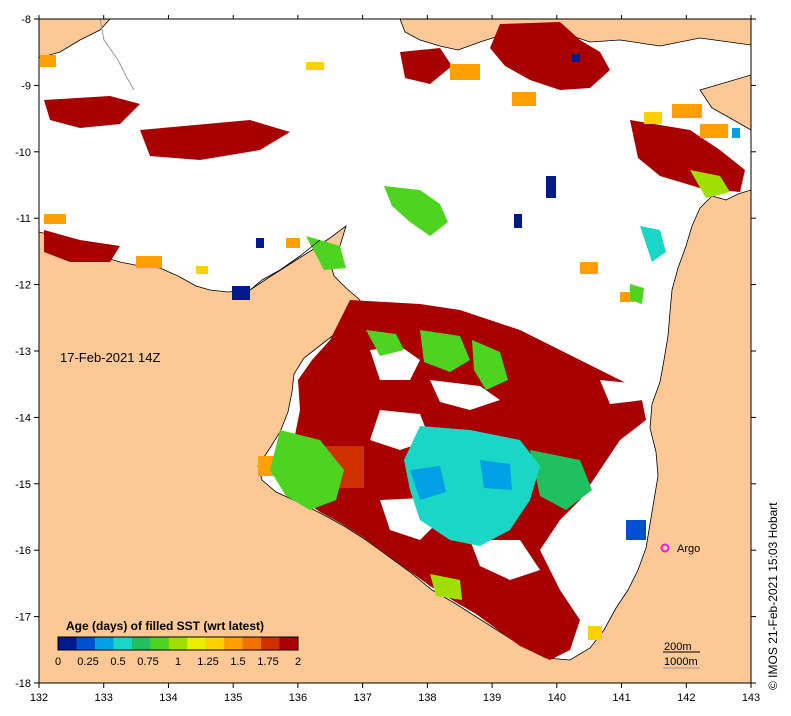  Describe the element at coordinates (557, 698) in the screenshot. I see `x-tick-label-140: 140` at that location.